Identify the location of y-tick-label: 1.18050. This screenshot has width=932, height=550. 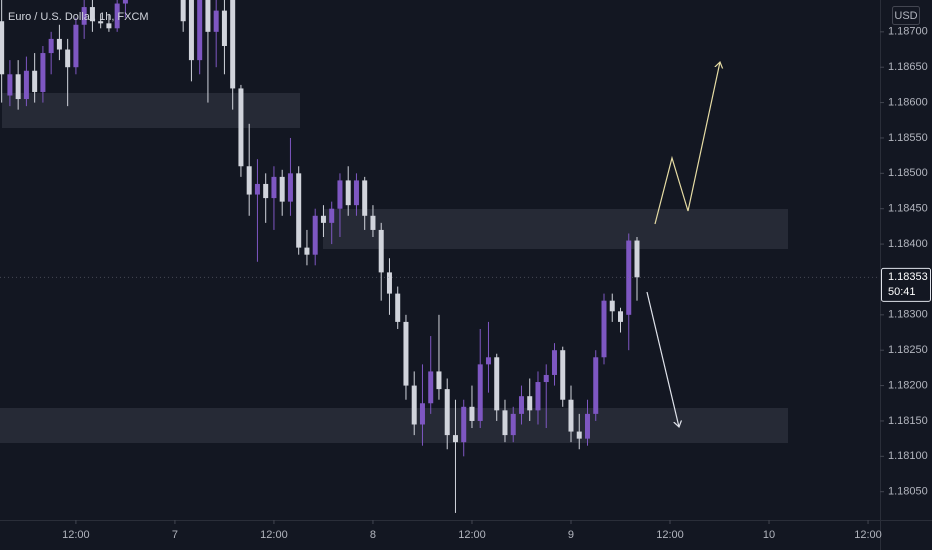
(908, 492).